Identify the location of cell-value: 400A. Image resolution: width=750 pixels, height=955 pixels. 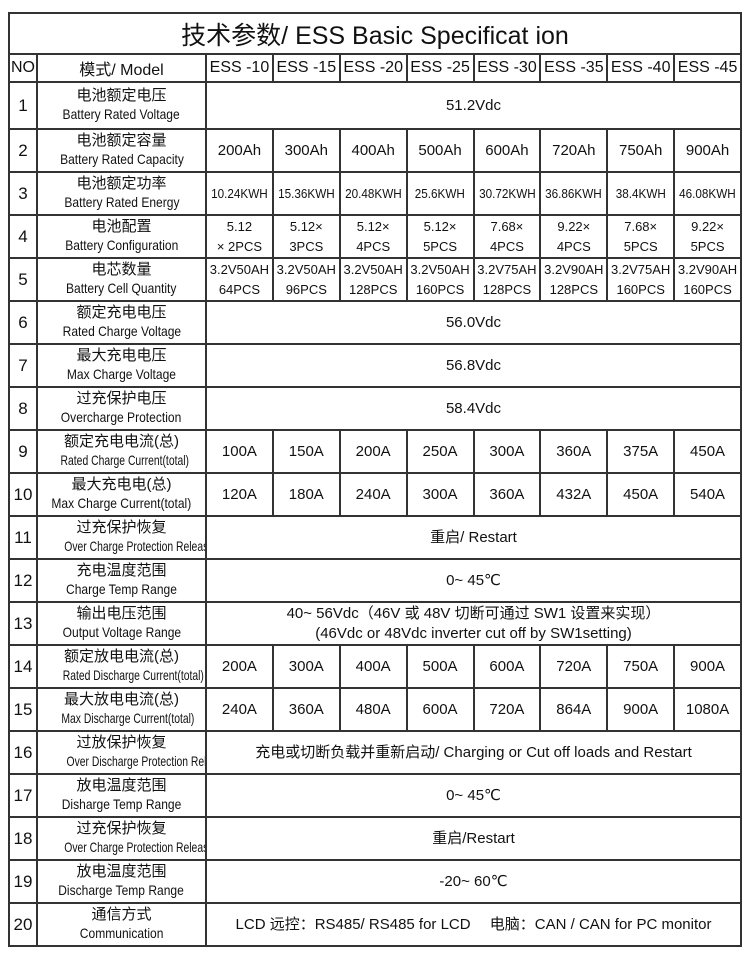
(373, 666).